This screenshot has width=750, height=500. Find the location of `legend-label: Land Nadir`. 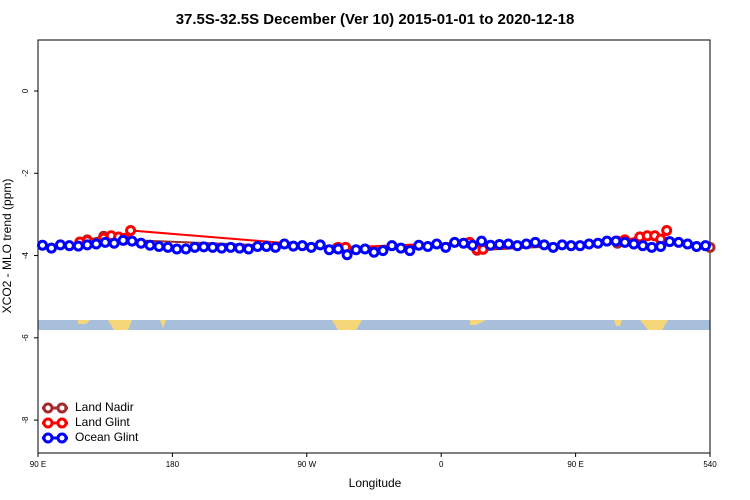

legend-label: Land Nadir is located at coordinates (104, 407).